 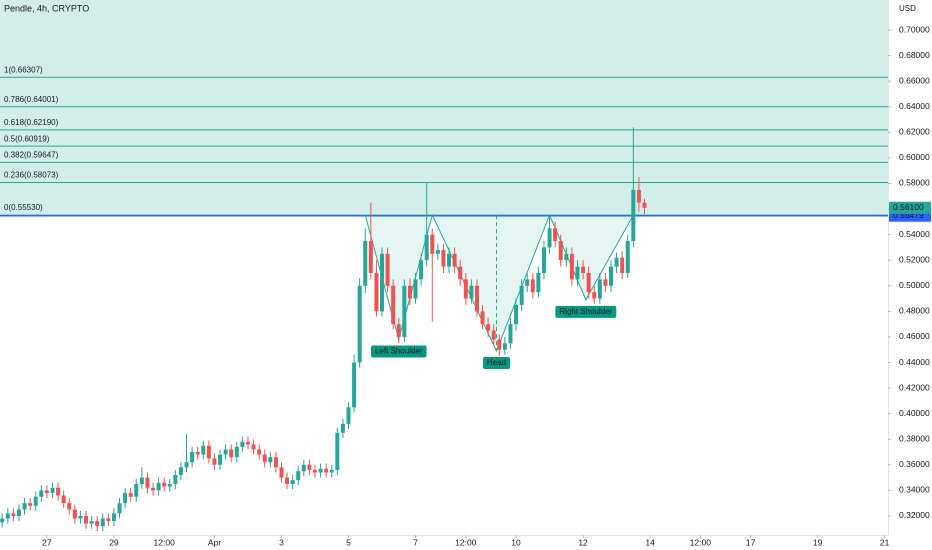 What do you see at coordinates (914, 132) in the screenshot?
I see `y-tick-label: 0.62000` at bounding box center [914, 132].